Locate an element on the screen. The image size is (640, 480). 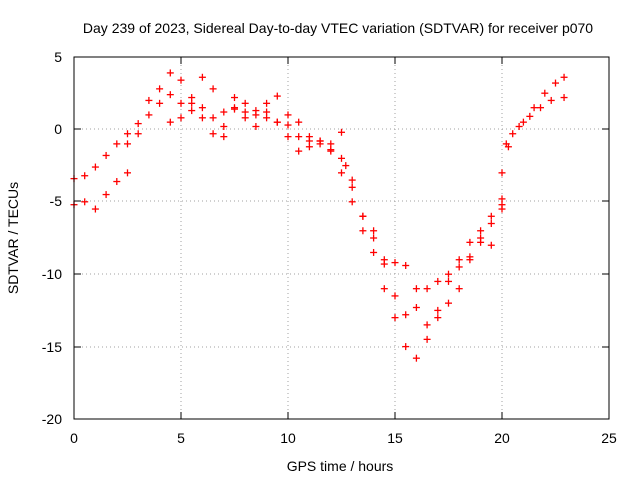
y-tick-label-m20: -20 is located at coordinates (52, 419).